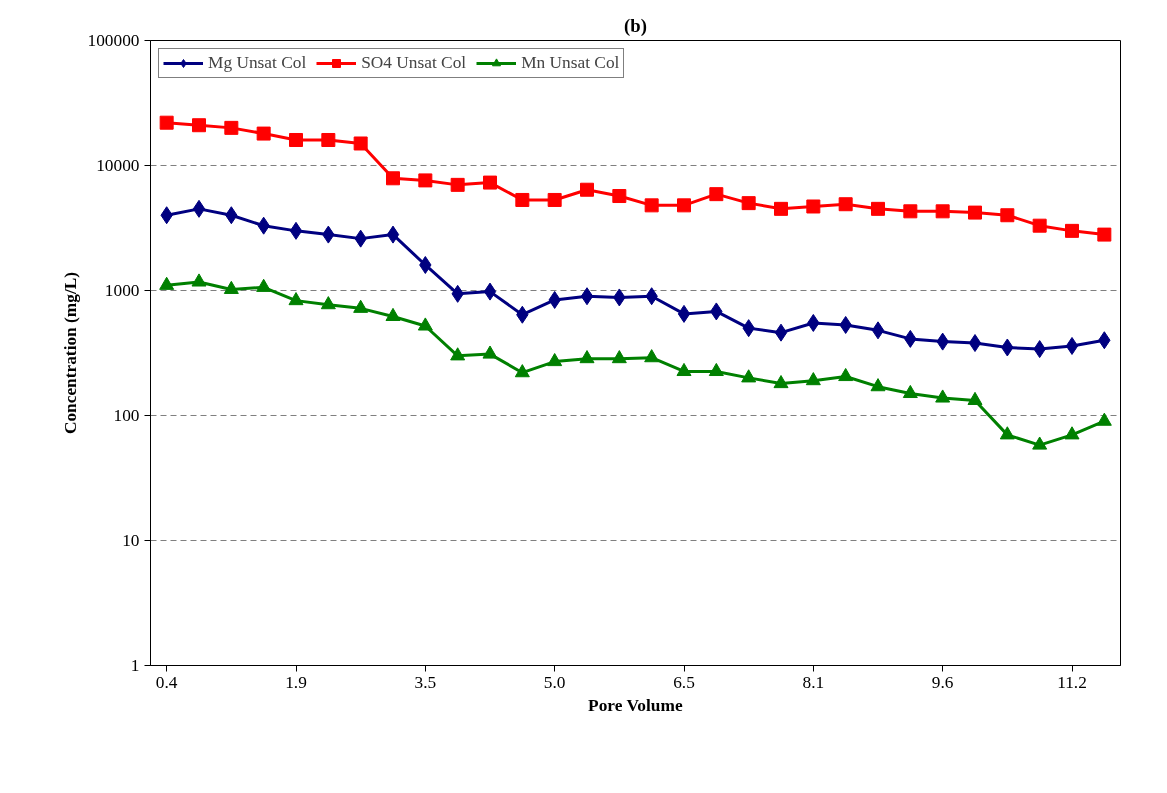  What do you see at coordinates (70, 353) in the screenshot?
I see `y-axis-title: Concentration (mg/L)` at bounding box center [70, 353].